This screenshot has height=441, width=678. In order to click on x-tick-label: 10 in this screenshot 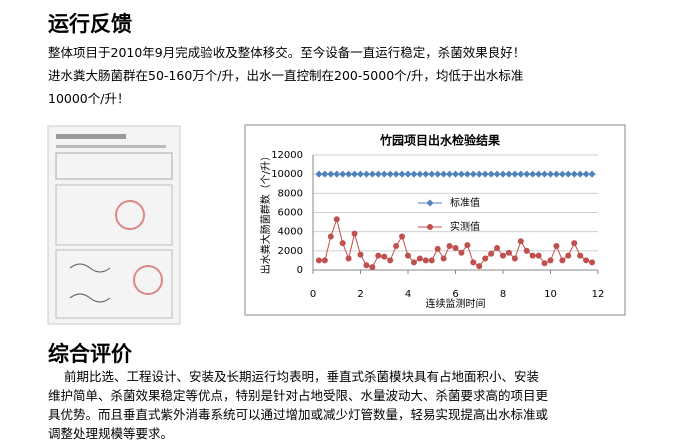, I will do `click(550, 294)`.